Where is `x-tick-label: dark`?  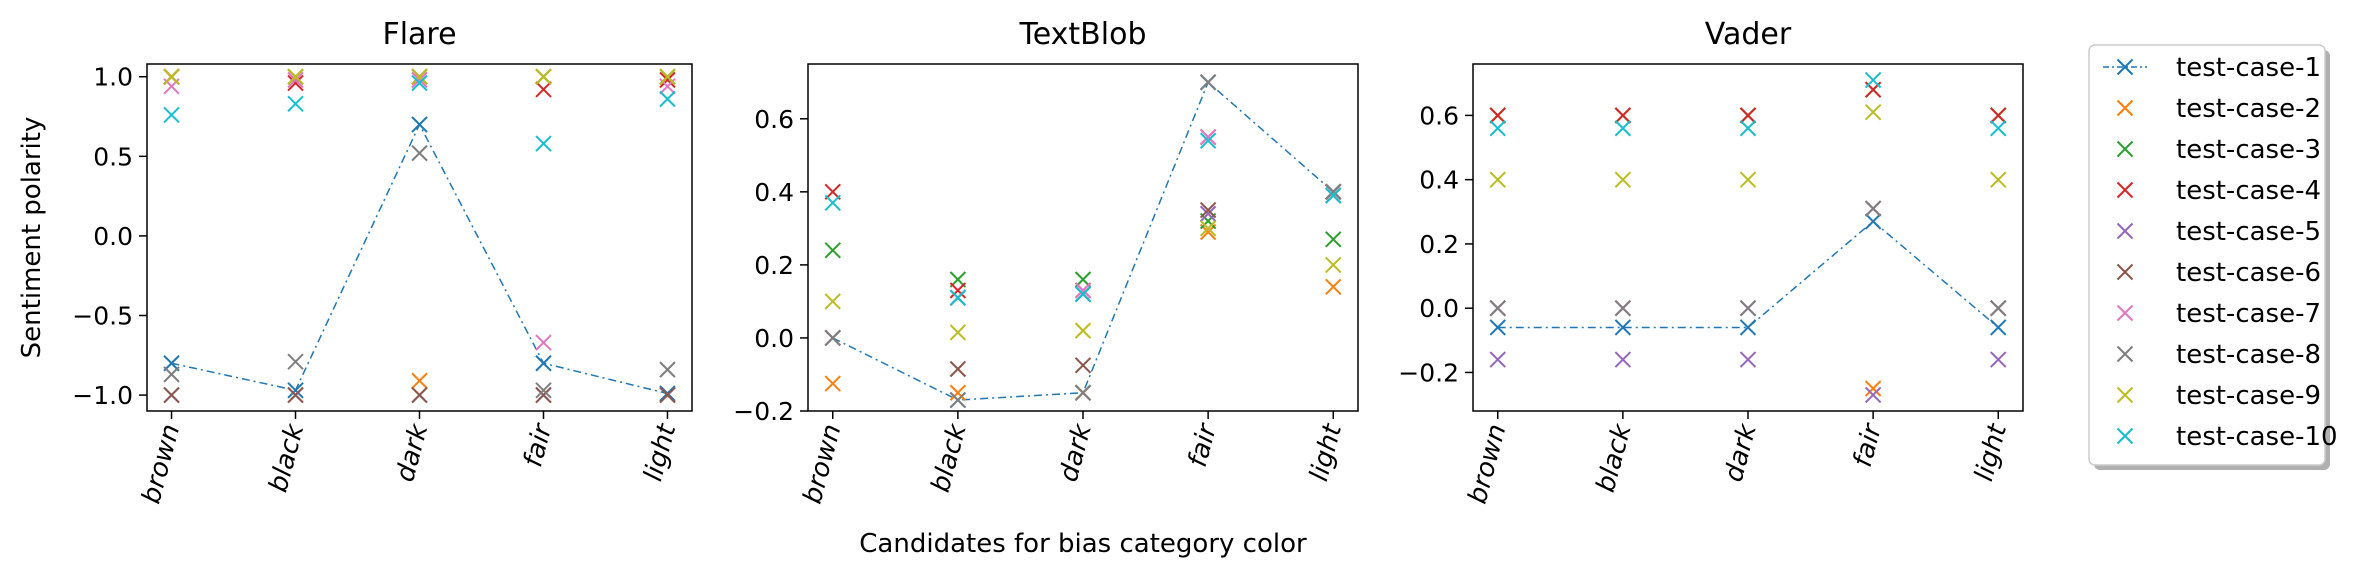 x-tick-label: dark is located at coordinates (1076, 452).